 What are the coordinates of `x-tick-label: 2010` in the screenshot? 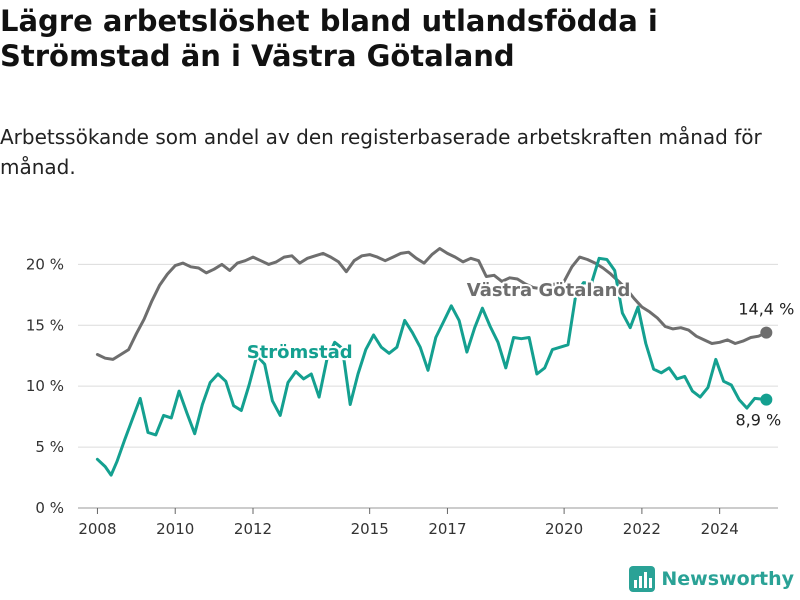 It's located at (175, 529).